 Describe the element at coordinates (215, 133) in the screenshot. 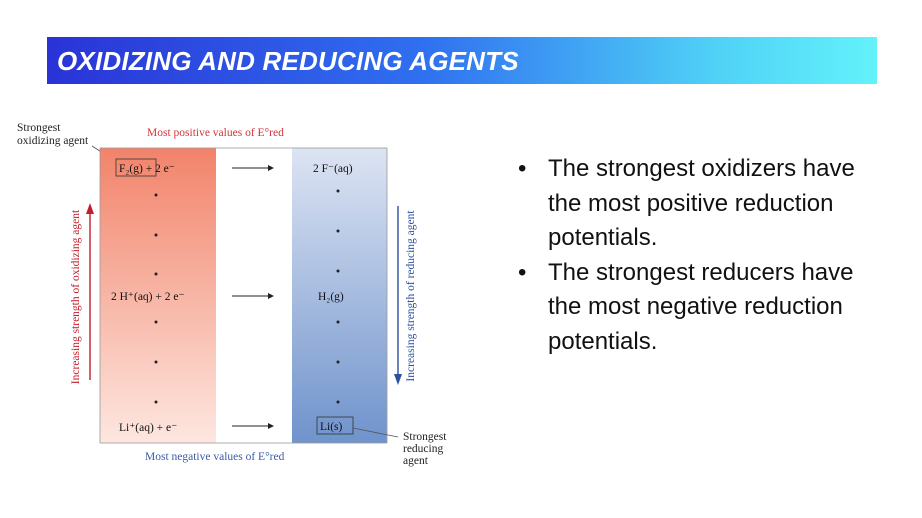

I see `top-caption: Most positive values of E°red` at that location.